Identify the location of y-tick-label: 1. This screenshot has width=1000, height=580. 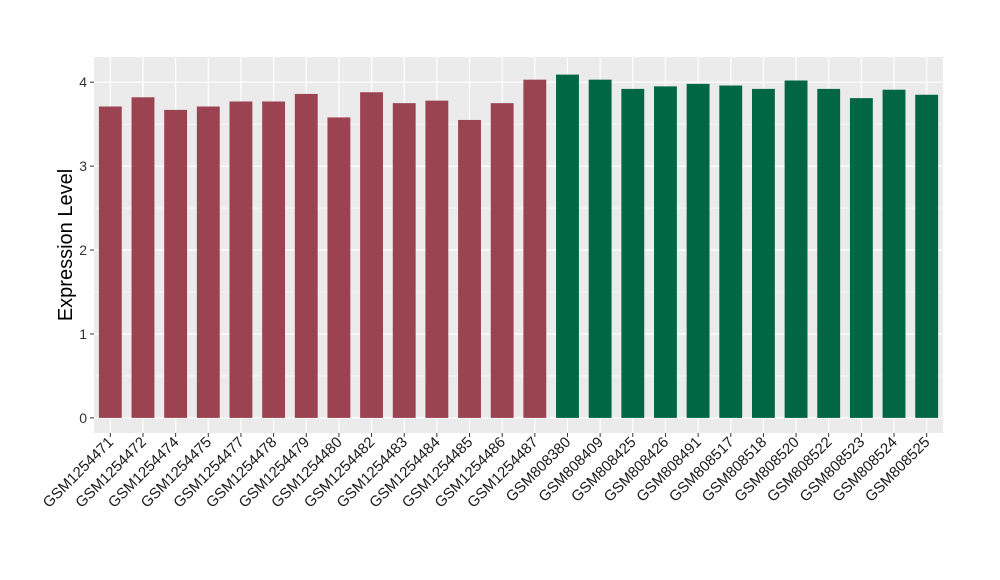
(83, 334).